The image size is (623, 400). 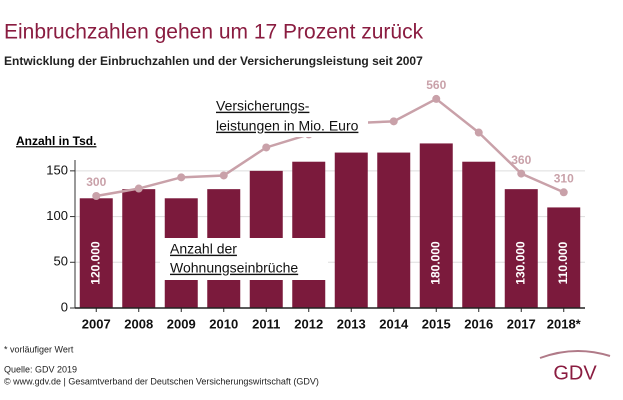 I want to click on line-value-label: 300, so click(x=96, y=182).